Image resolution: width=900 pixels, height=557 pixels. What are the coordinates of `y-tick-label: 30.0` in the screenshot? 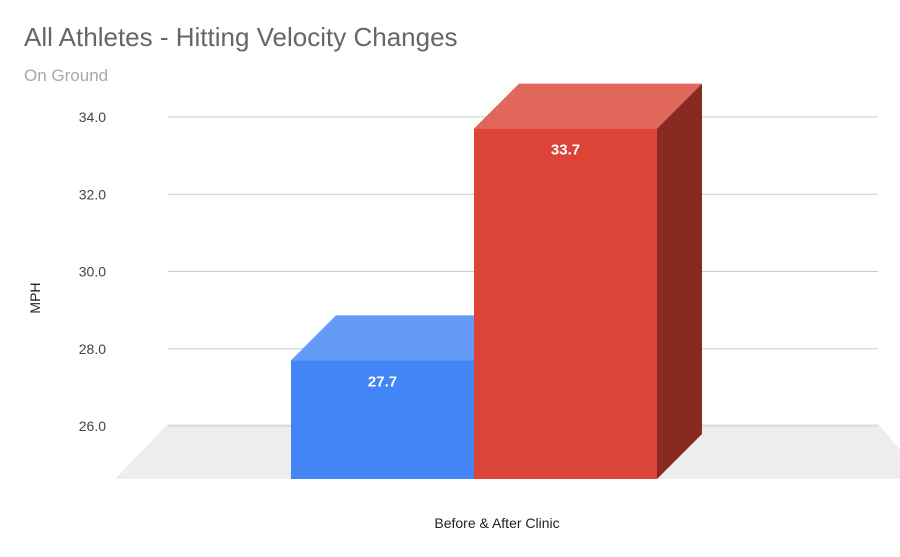 It's located at (92, 272).